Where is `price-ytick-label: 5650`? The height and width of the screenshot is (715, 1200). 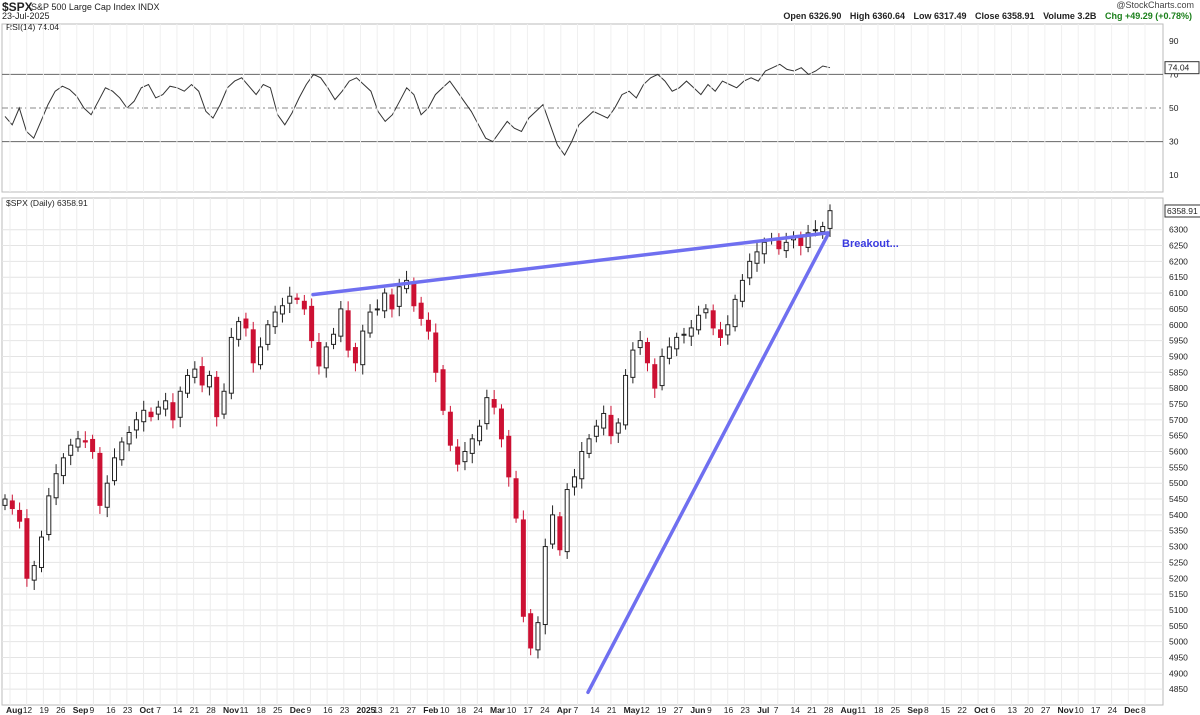 price-ytick-label: 5650 is located at coordinates (1178, 436).